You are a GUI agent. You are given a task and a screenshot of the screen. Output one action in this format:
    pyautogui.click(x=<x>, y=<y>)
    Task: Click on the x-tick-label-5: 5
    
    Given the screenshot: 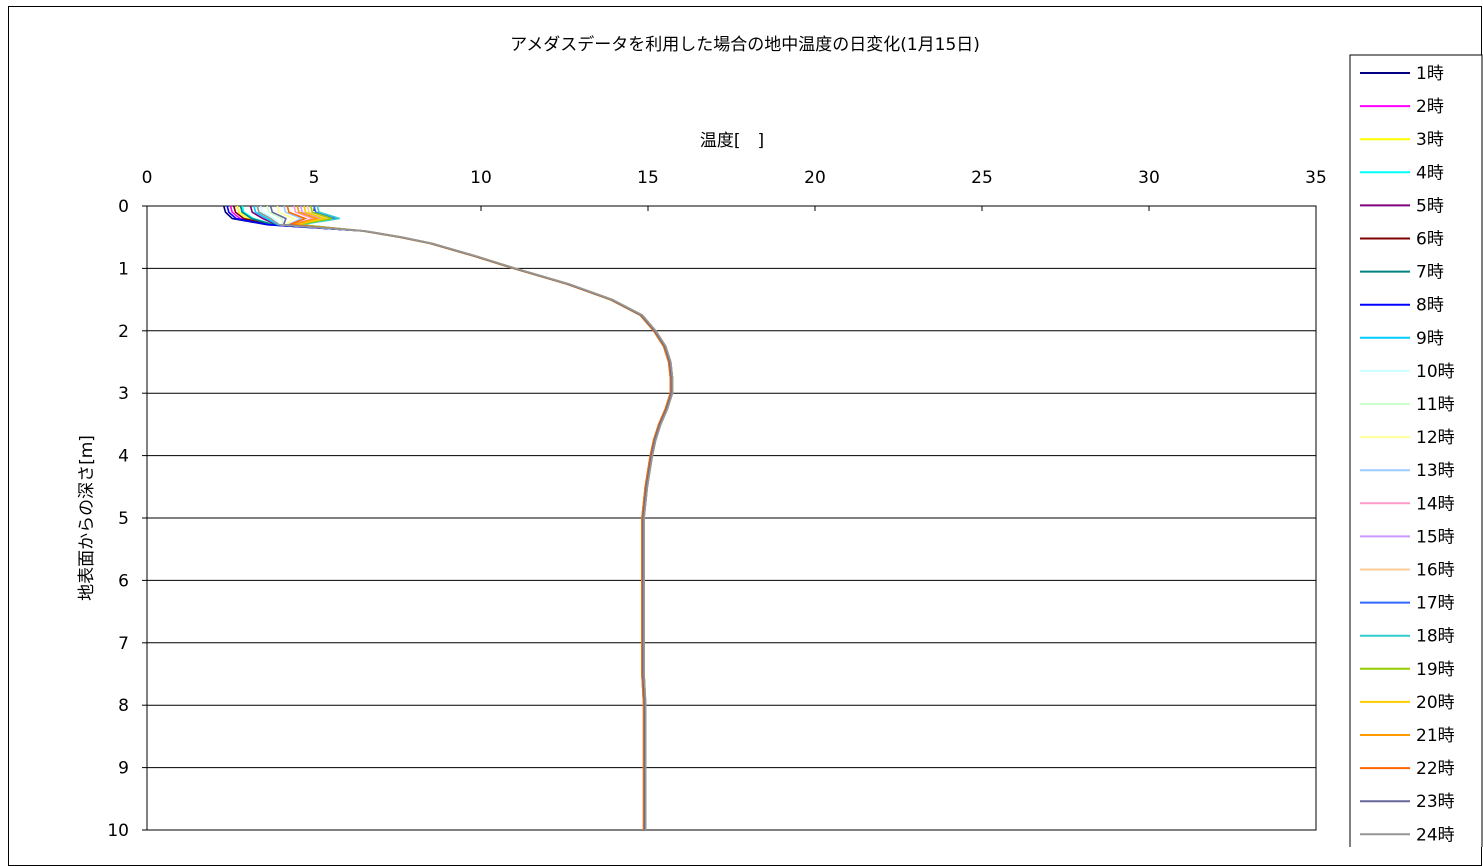 What is the action you would take?
    pyautogui.click(x=314, y=178)
    